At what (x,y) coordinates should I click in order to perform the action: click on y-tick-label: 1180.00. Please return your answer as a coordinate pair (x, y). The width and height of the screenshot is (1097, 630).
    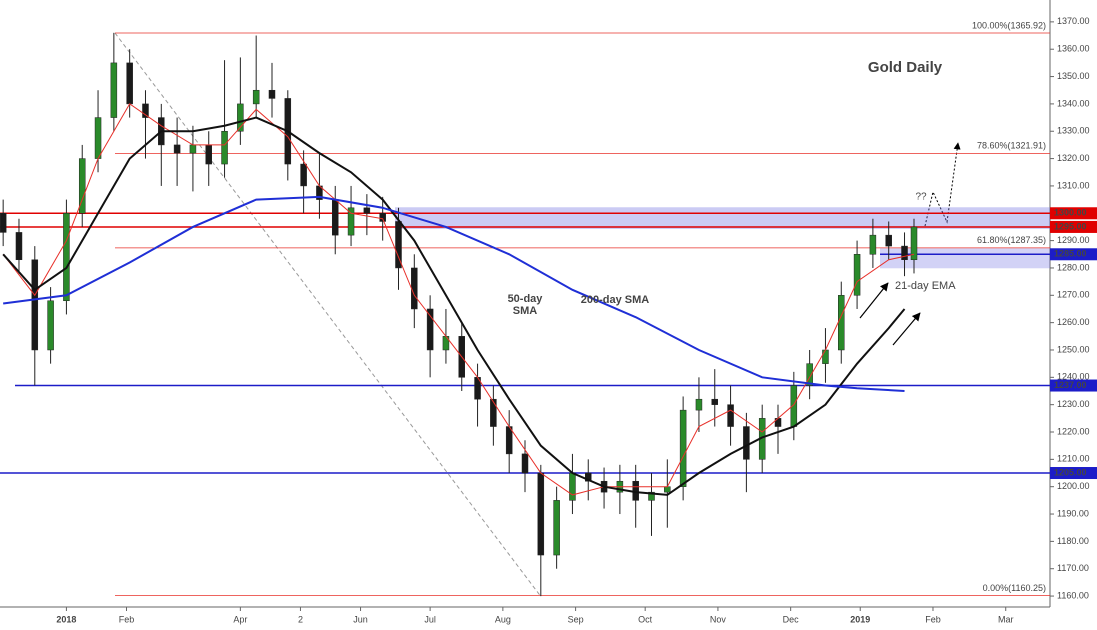
    Looking at the image, I should click on (1073, 541).